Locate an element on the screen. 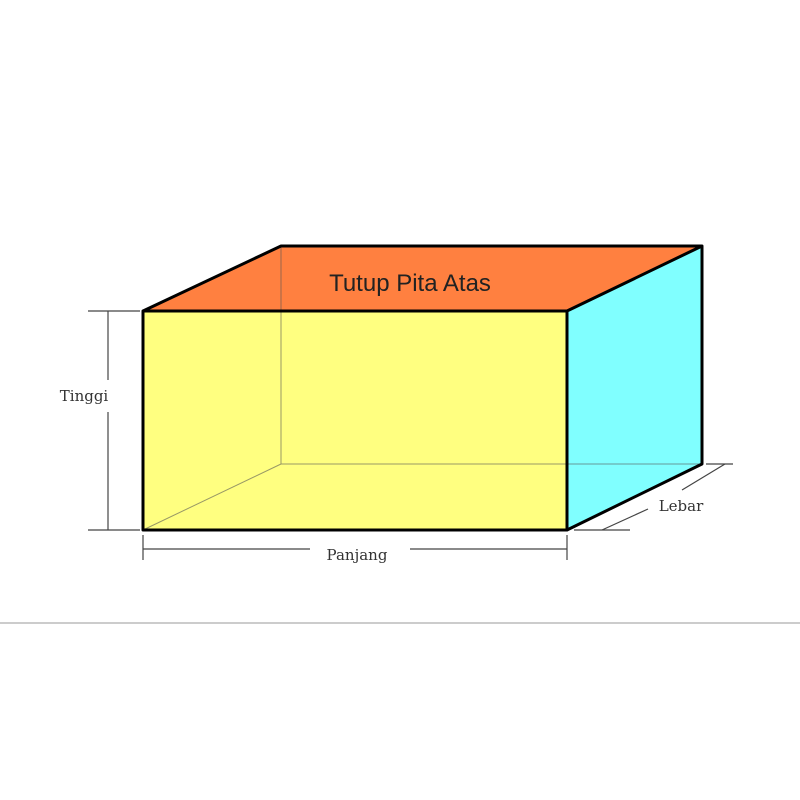 Image resolution: width=800 pixels, height=800 pixels. length-dimension is located at coordinates (355, 547).